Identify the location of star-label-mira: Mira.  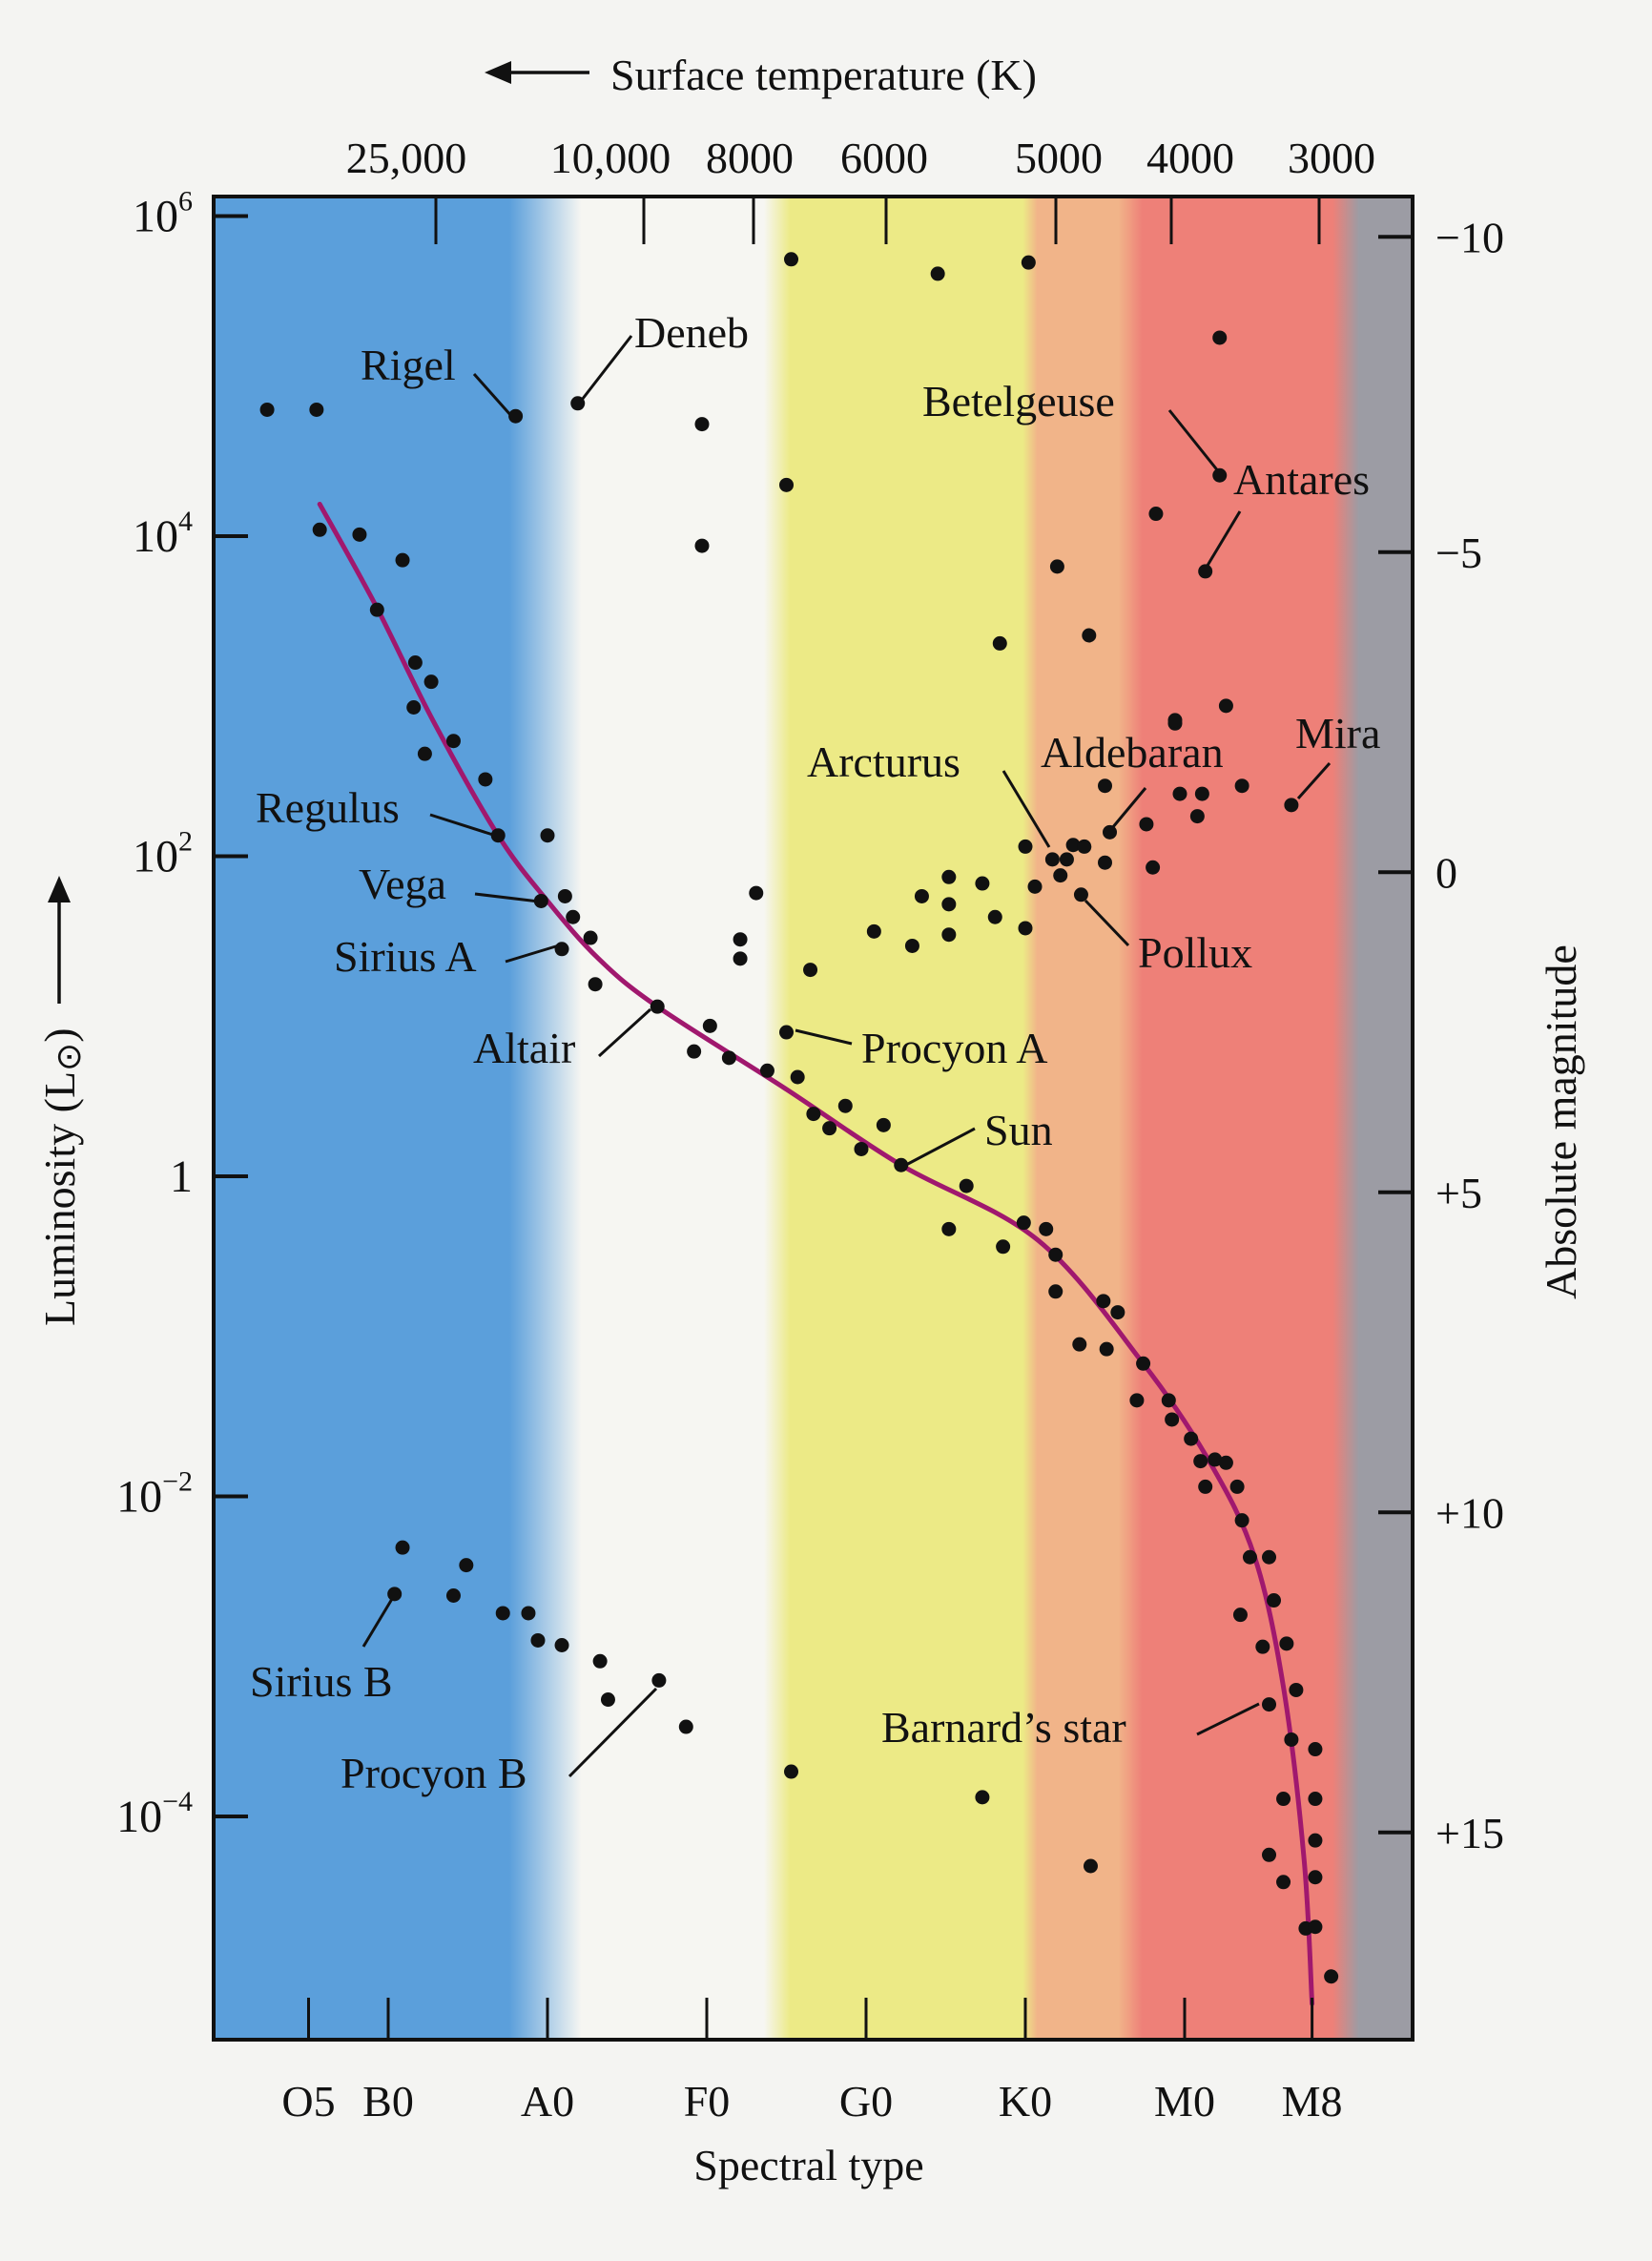
(1337, 733).